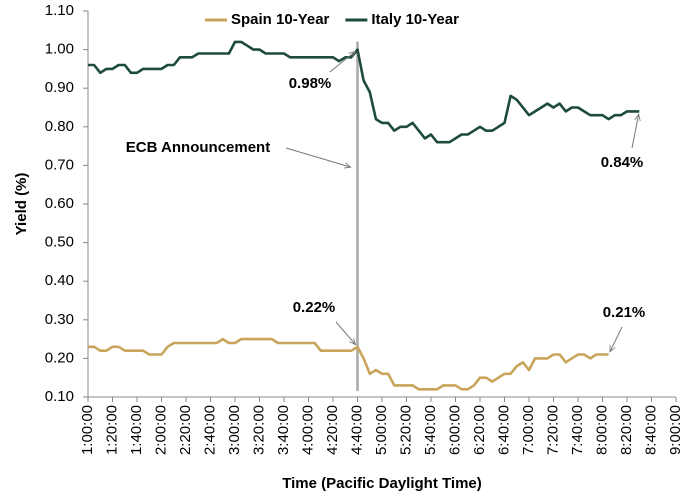 This screenshot has height=504, width=696. Describe the element at coordinates (675, 430) in the screenshot. I see `x-tick-label: 9:00:00` at that location.